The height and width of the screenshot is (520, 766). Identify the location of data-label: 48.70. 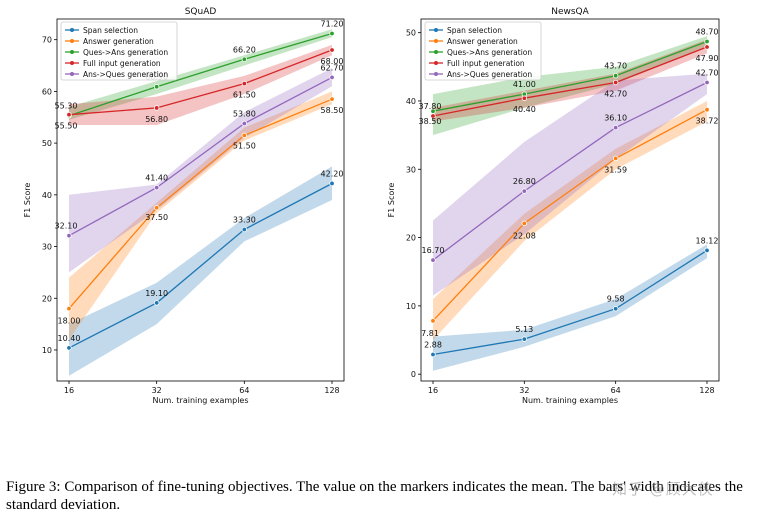
(707, 32).